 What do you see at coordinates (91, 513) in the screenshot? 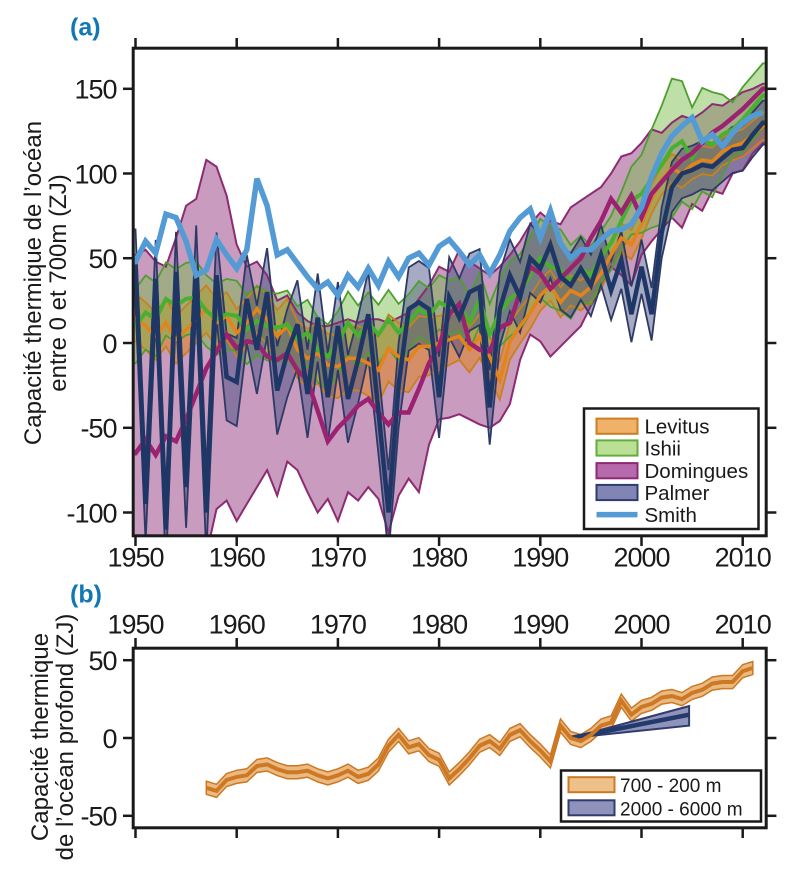
I see `svg-text: -100` at bounding box center [91, 513].